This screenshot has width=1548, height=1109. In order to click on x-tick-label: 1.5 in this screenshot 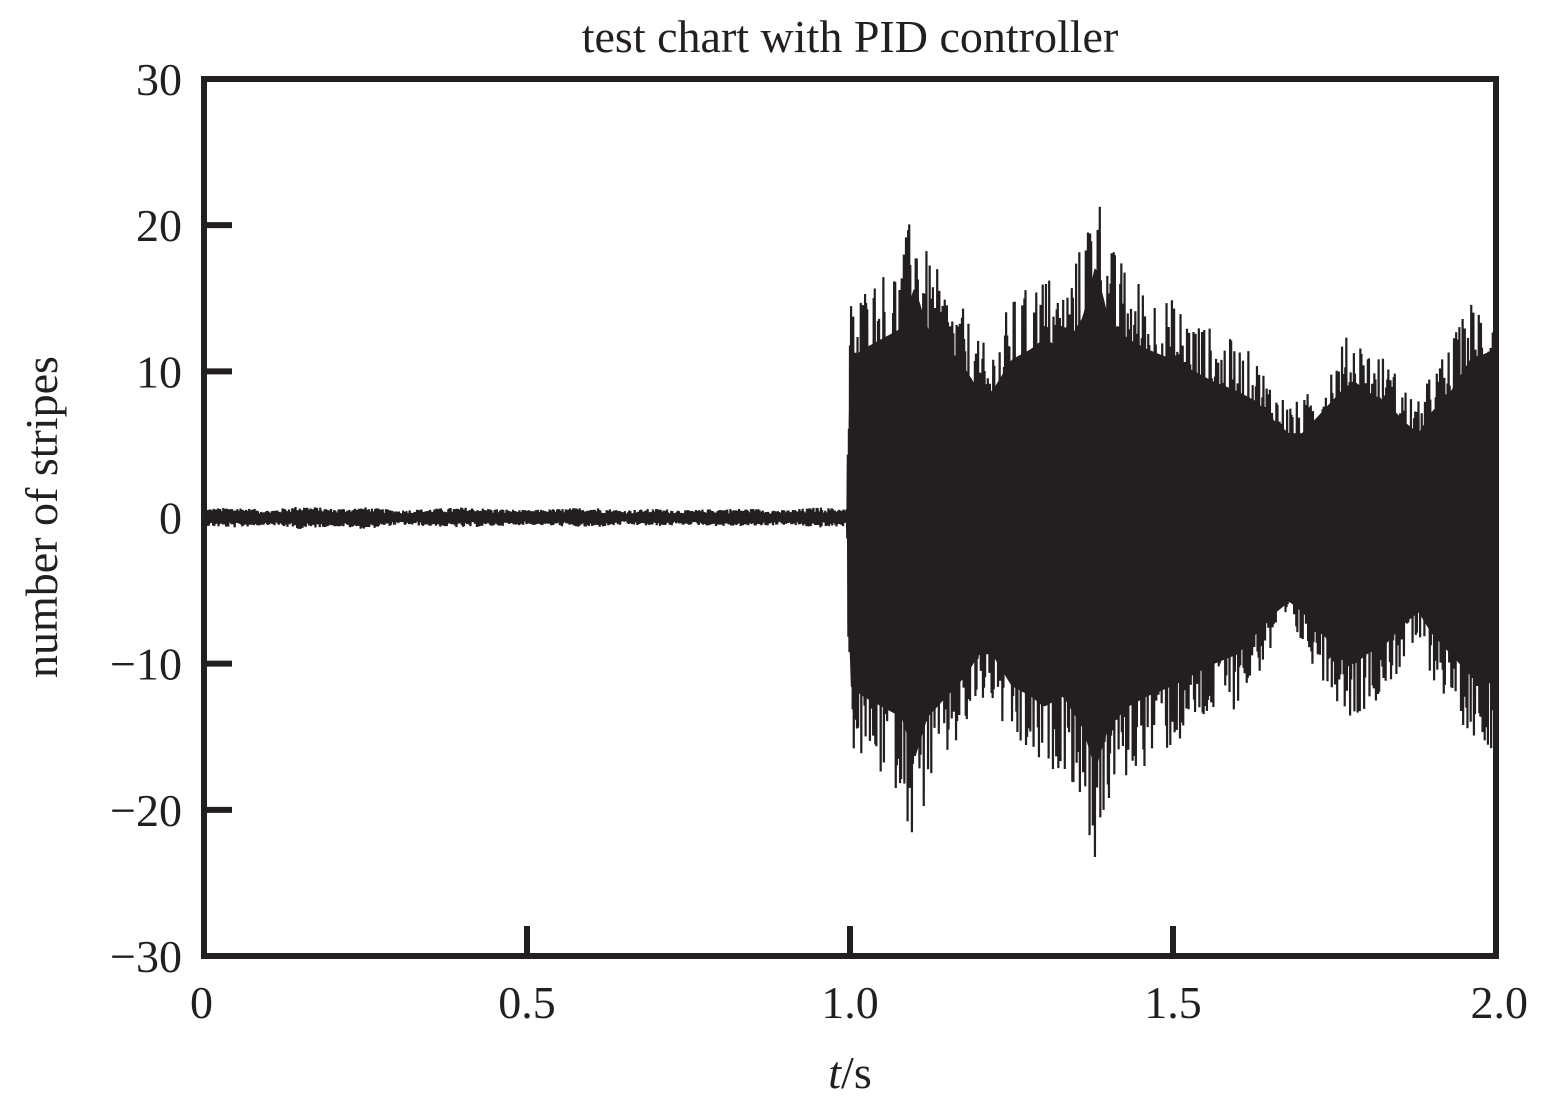, I will do `click(1173, 1002)`.